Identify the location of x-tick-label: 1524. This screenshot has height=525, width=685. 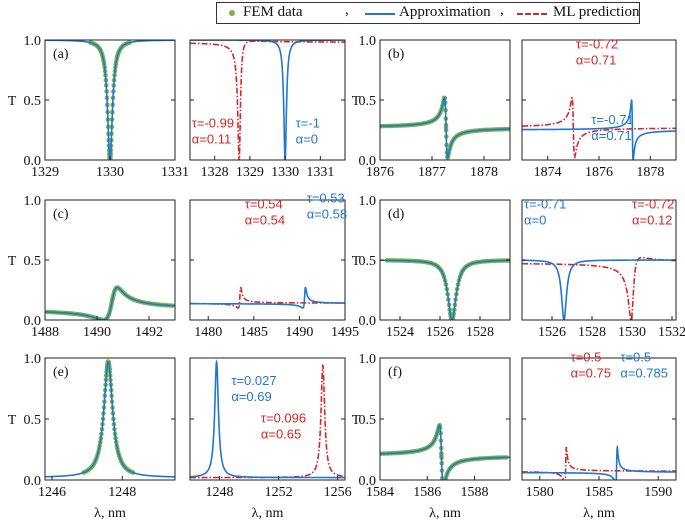
(400, 332).